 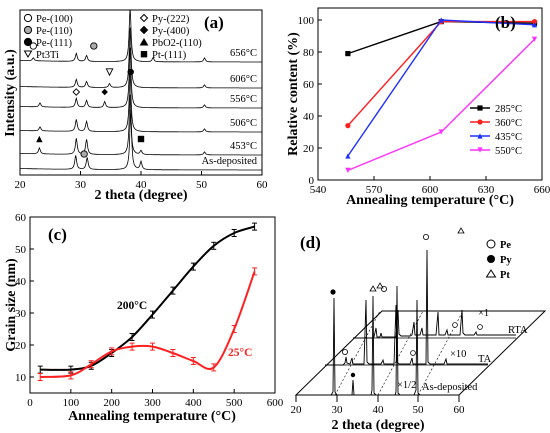 What do you see at coordinates (263, 185) in the screenshot?
I see `a-x-tick-label-4: 60` at bounding box center [263, 185].